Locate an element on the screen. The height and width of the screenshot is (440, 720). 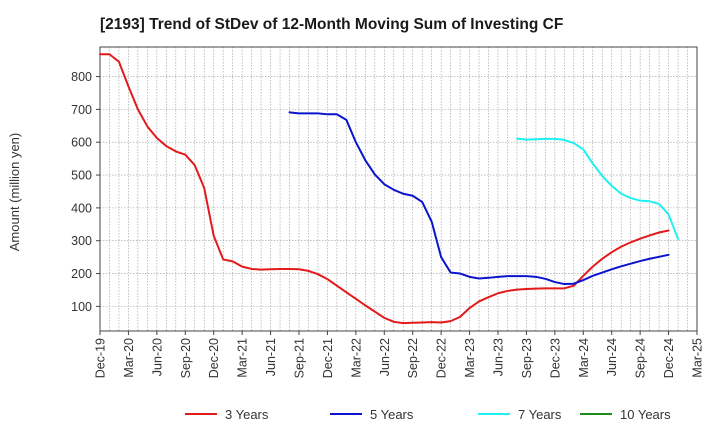
x-tick-label: Dec-23 is located at coordinates (555, 358).